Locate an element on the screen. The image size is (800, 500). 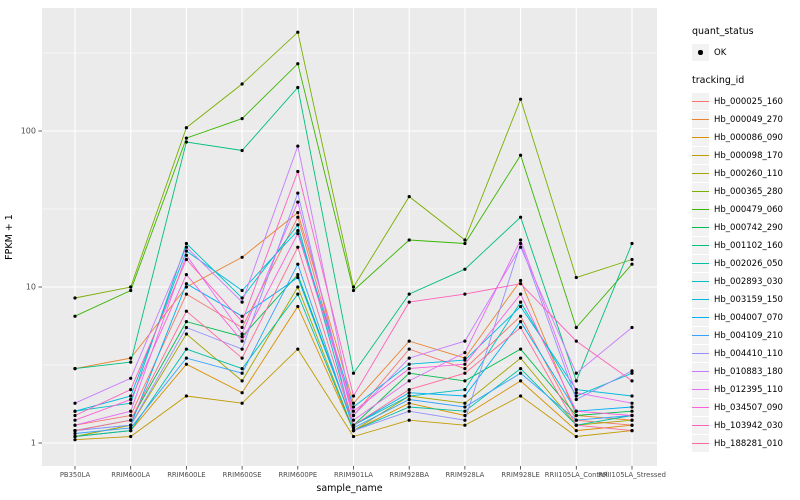
x-tick-label: RRIM901LA is located at coordinates (353, 475).